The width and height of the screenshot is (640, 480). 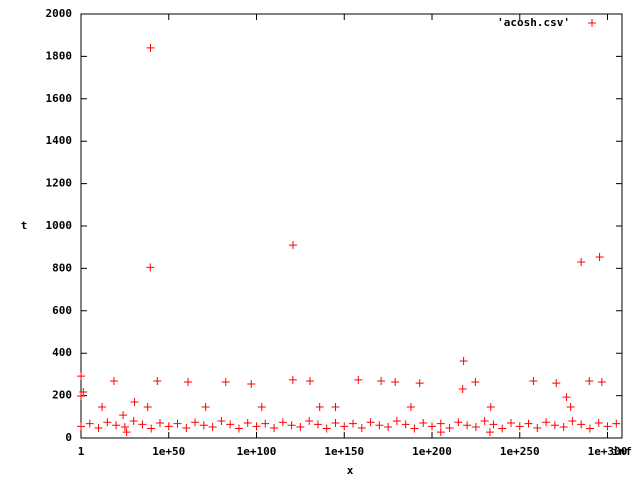 What do you see at coordinates (257, 451) in the screenshot?
I see `x-tick-label: 1e+100` at bounding box center [257, 451].